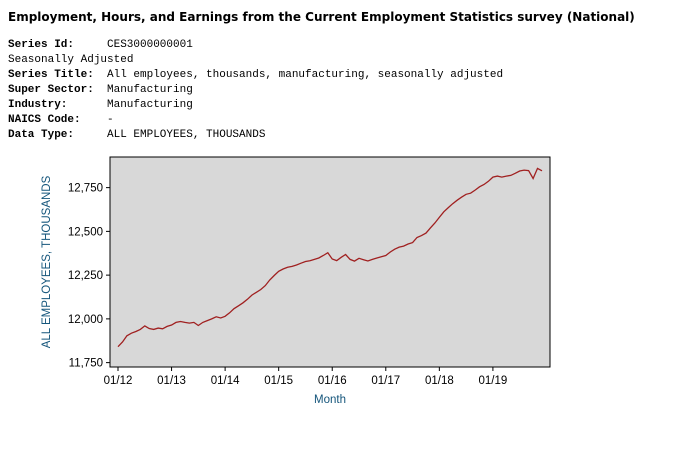 The image size is (678, 454). What do you see at coordinates (41, 45) in the screenshot?
I see `meta-label: Series Id:` at bounding box center [41, 45].